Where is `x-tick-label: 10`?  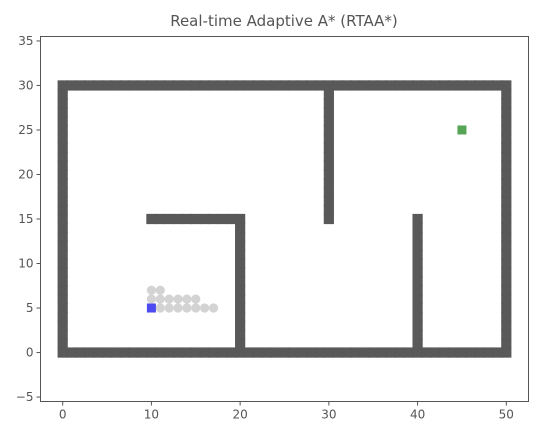 x-tick-label: 10 is located at coordinates (151, 415).